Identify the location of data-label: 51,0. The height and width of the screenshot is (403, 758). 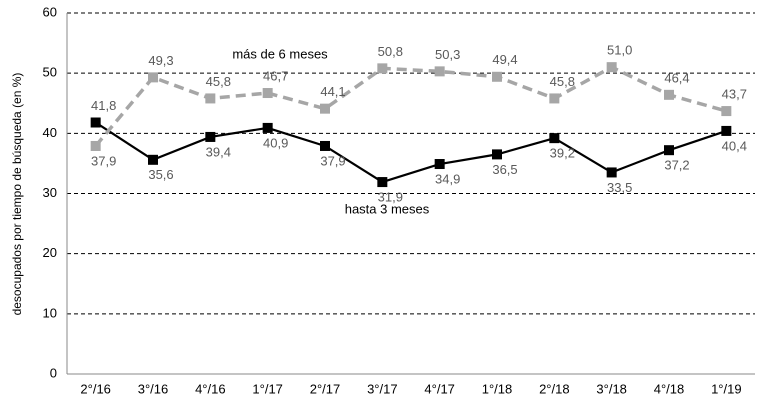
(619, 50).